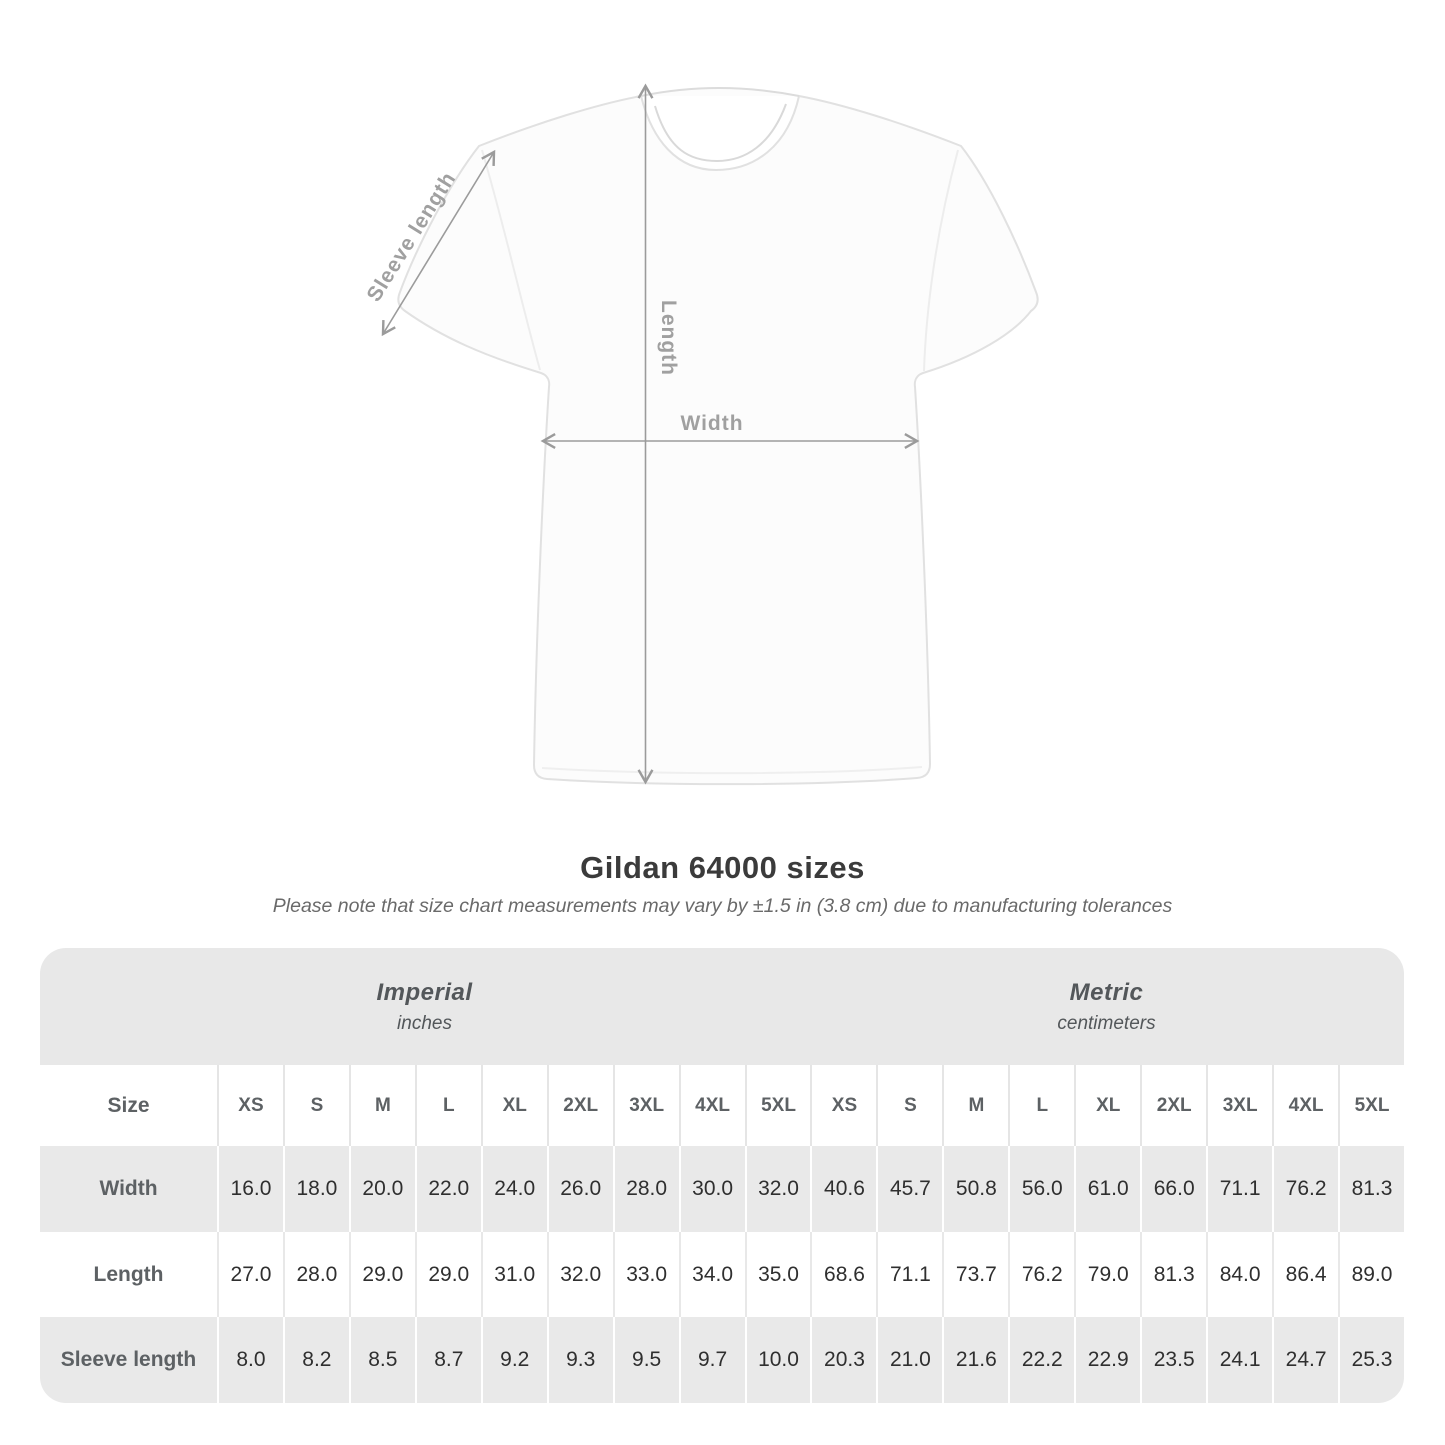 The height and width of the screenshot is (1445, 1445). I want to click on size-col-l-metric: L, so click(1041, 1105).